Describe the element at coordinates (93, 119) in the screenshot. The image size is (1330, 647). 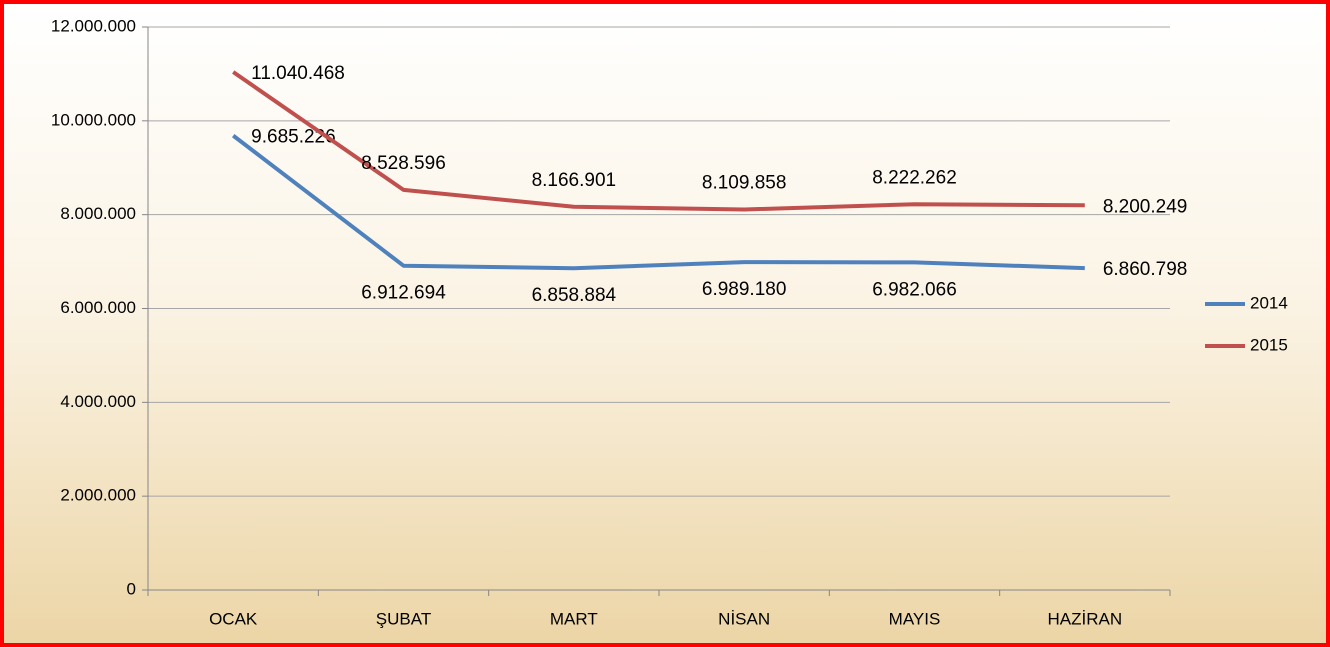
I see `y-tick-label: 10.000.000` at that location.